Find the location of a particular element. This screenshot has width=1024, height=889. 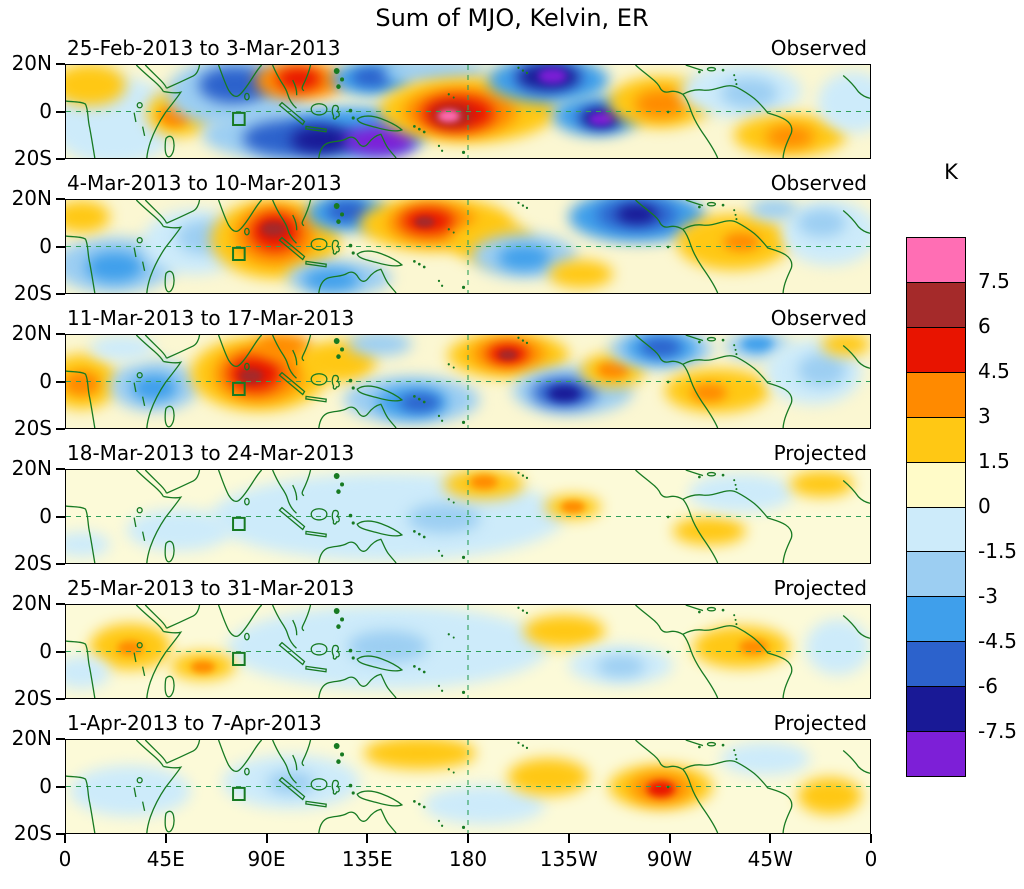

x-tick-label: 135W is located at coordinates (568, 859).